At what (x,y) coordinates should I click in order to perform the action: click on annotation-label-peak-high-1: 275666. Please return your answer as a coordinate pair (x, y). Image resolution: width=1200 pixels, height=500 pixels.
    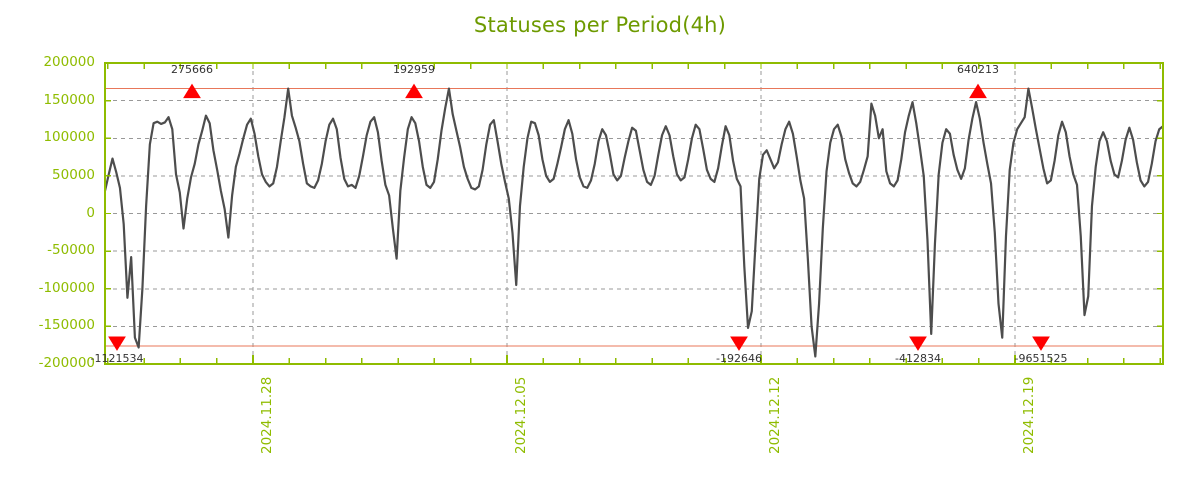
    Looking at the image, I should click on (192, 69).